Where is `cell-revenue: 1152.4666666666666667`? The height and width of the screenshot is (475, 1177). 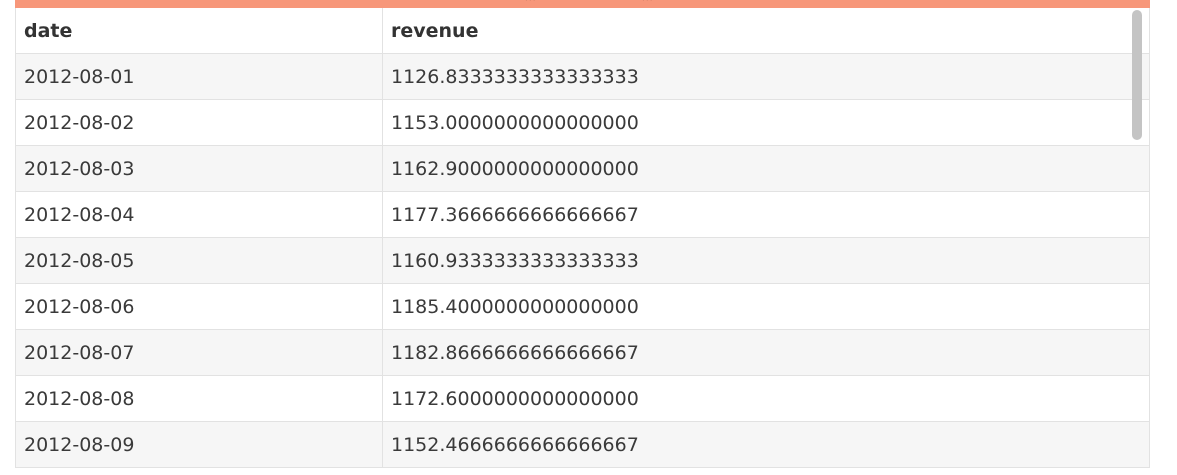 cell-revenue: 1152.4666666666666667 is located at coordinates (766, 444).